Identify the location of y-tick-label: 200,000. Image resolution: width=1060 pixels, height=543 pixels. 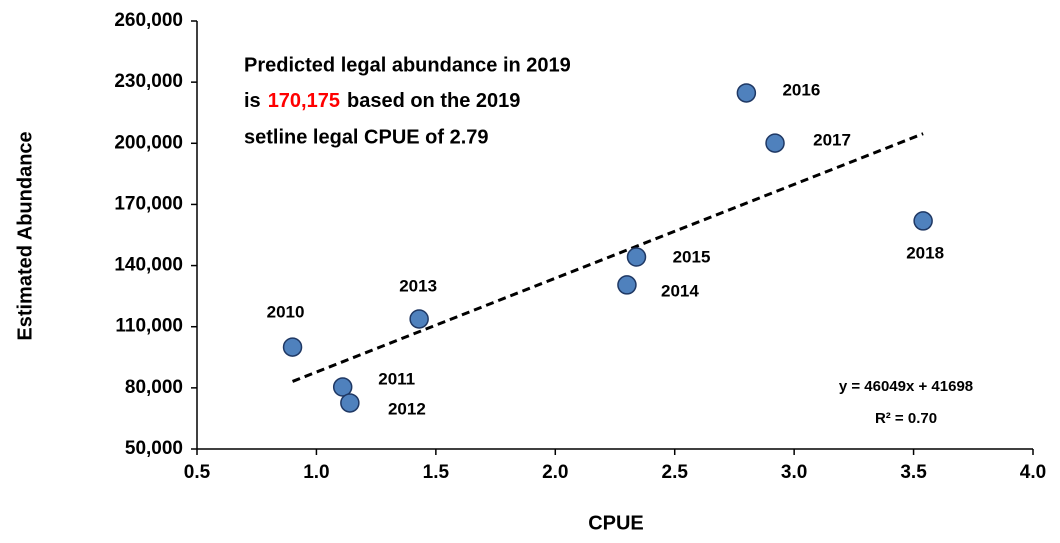
(148, 142).